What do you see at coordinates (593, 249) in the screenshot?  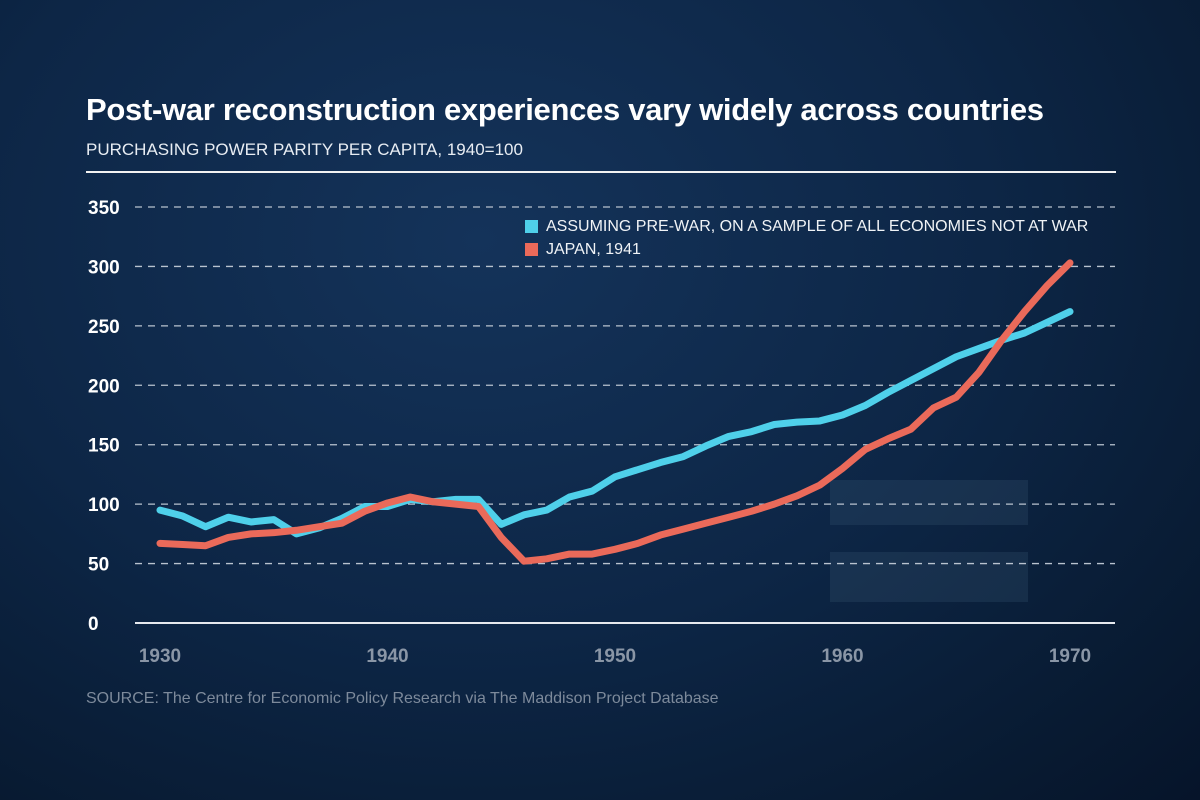 I see `legend-label: JAPAN, 1941` at bounding box center [593, 249].